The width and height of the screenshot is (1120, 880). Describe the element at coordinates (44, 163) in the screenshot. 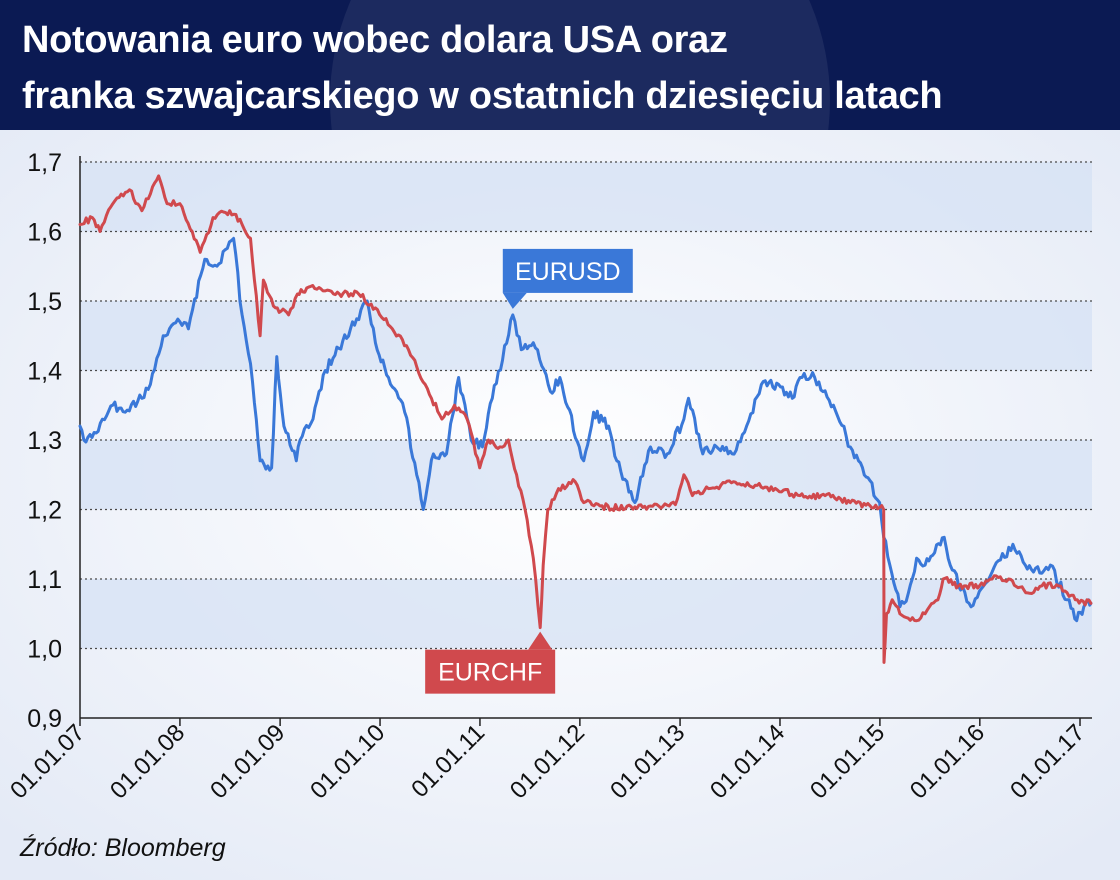

I see `y-tick-label: 1,7` at that location.